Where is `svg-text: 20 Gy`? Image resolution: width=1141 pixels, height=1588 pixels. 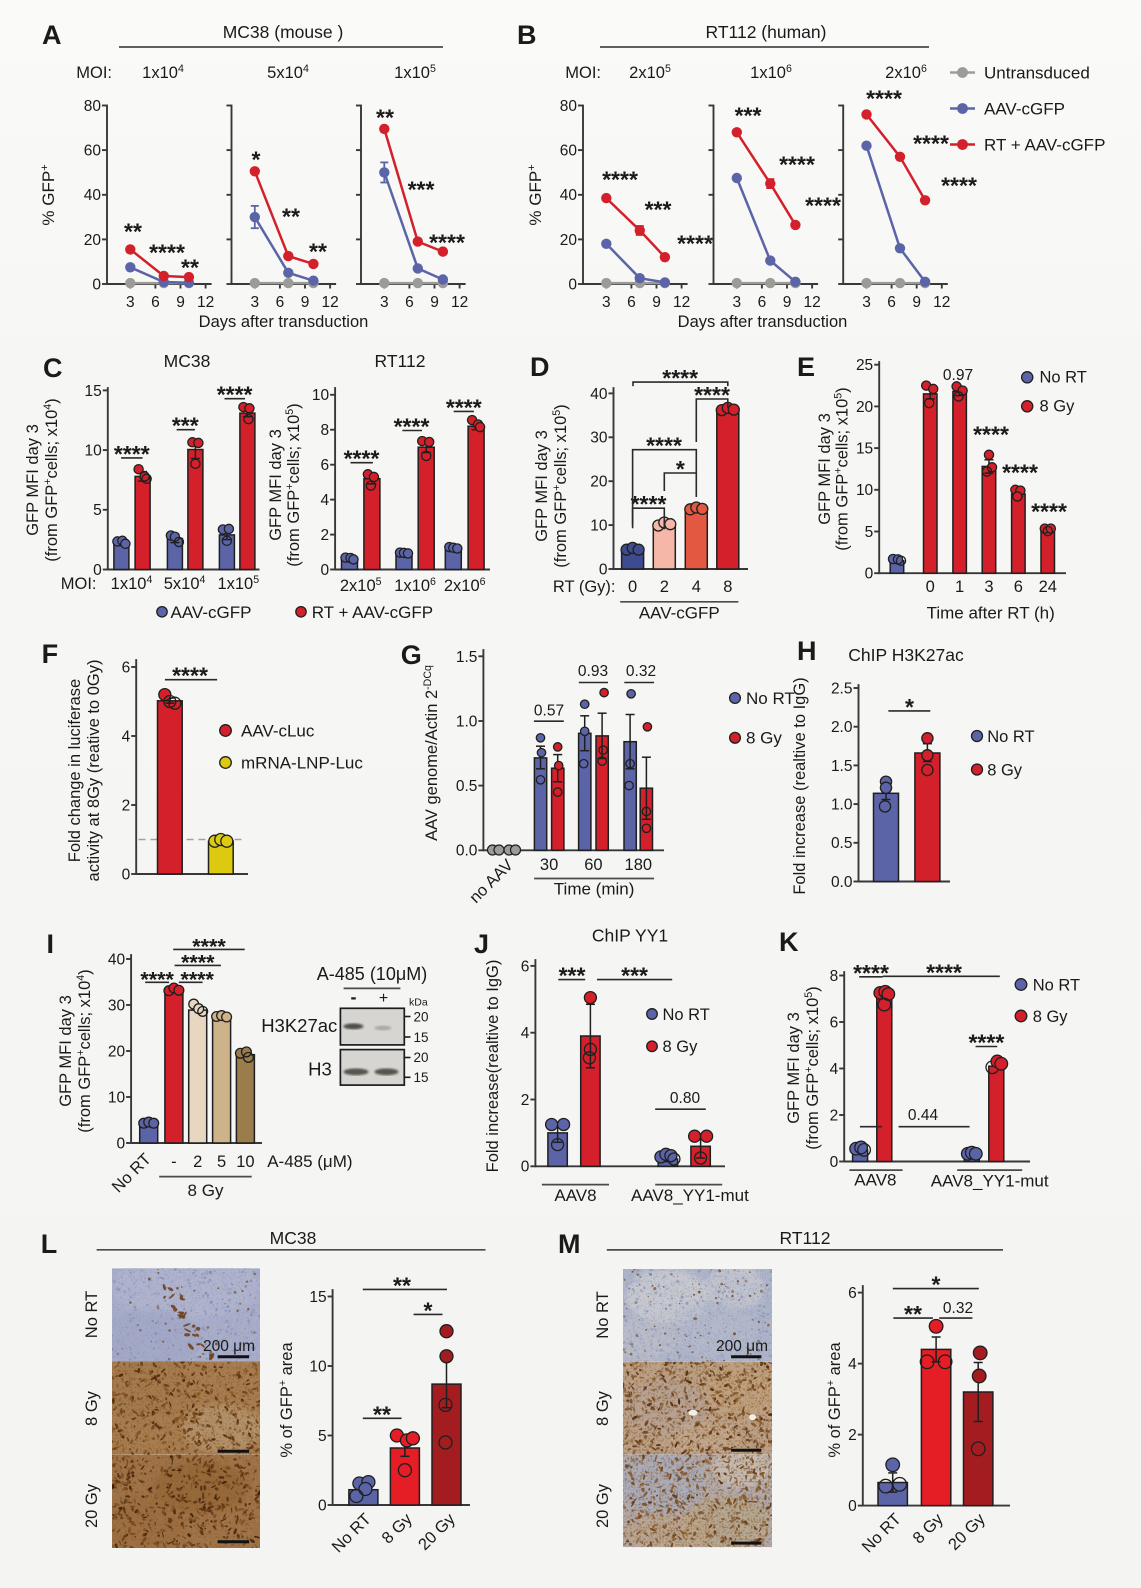
svg-text: 20 Gy is located at coordinates (603, 1505).